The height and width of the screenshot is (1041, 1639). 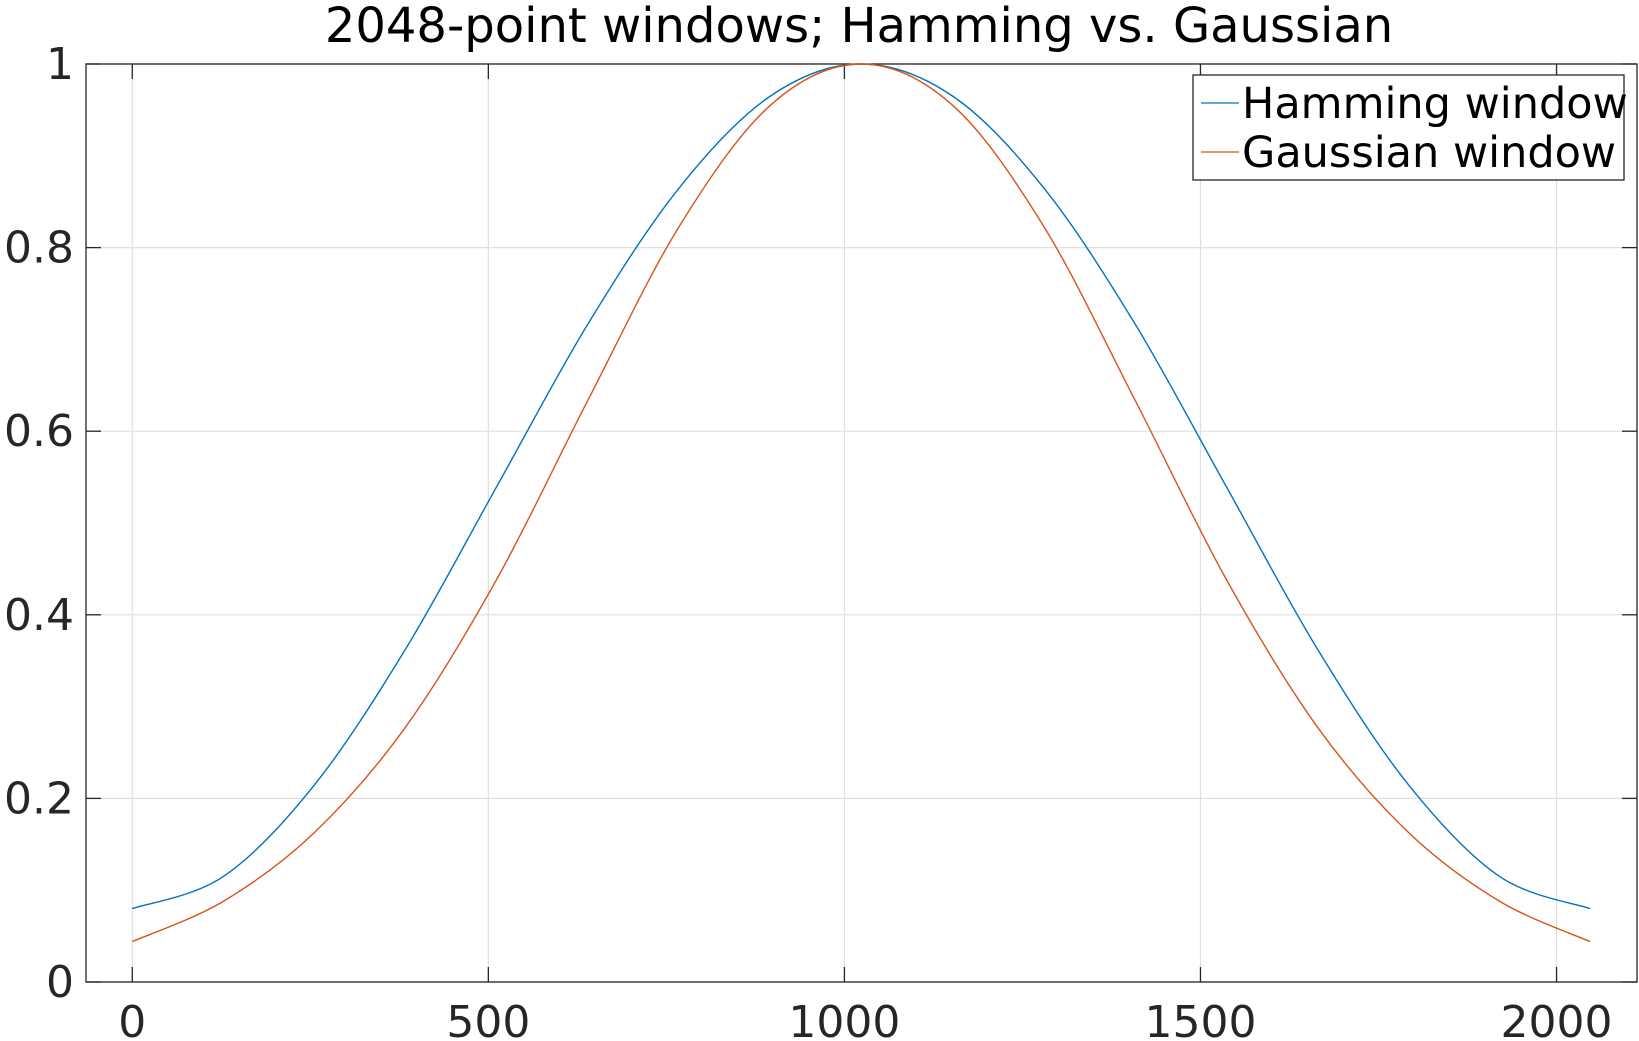 I want to click on y-tick-label-0: 0, so click(x=60, y=982).